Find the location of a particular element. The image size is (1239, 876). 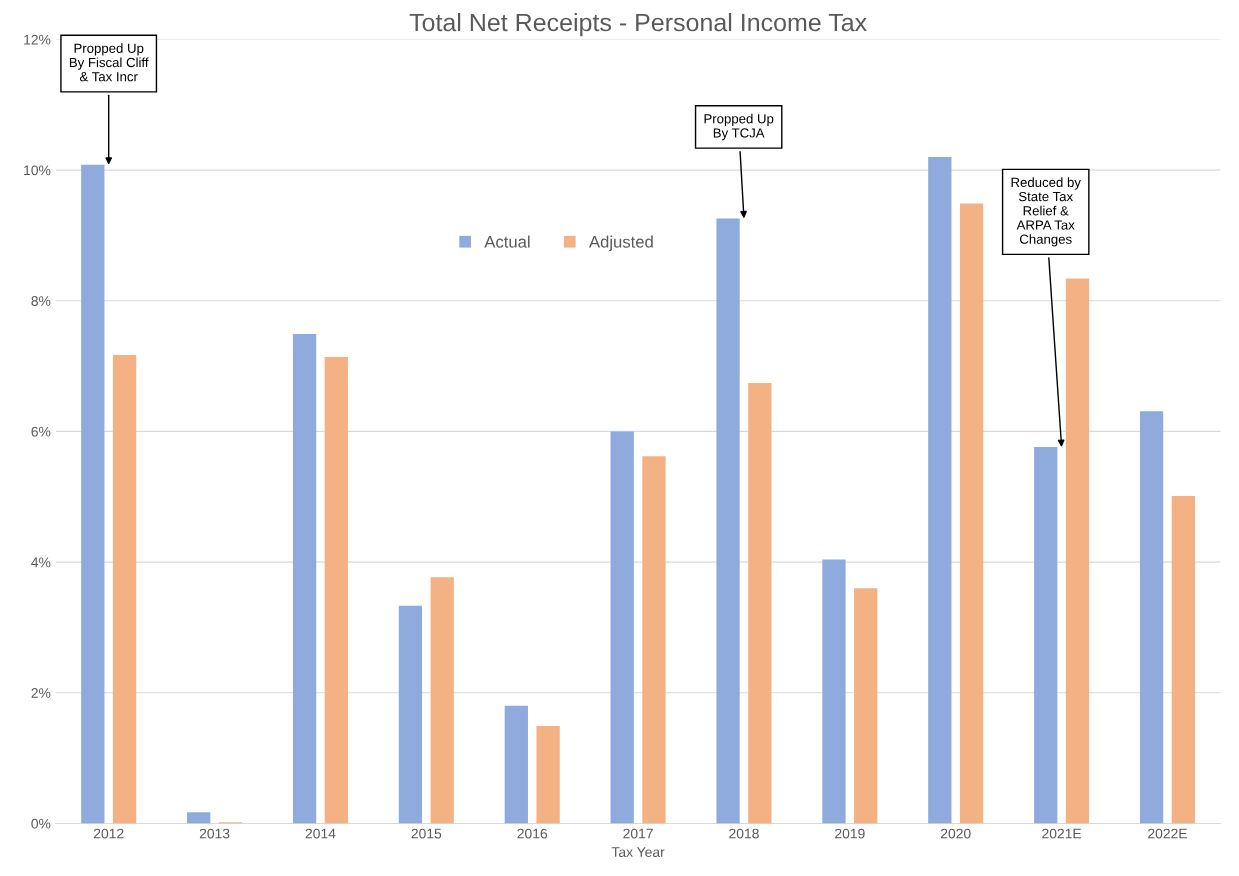

x-tick-label: 2014 is located at coordinates (320, 833).